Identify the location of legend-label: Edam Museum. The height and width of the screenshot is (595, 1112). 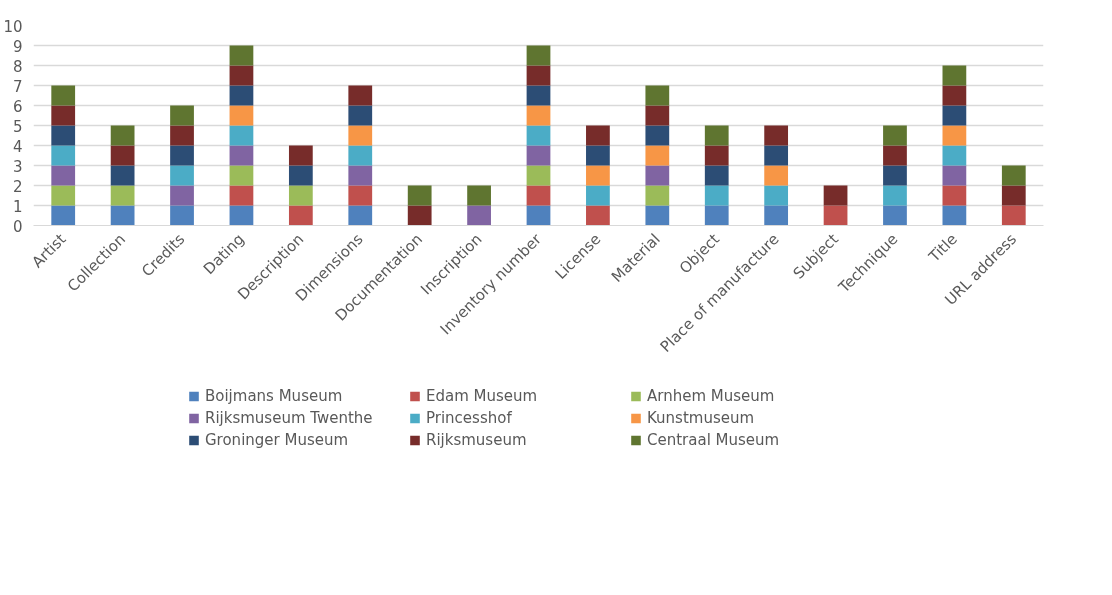
(482, 395).